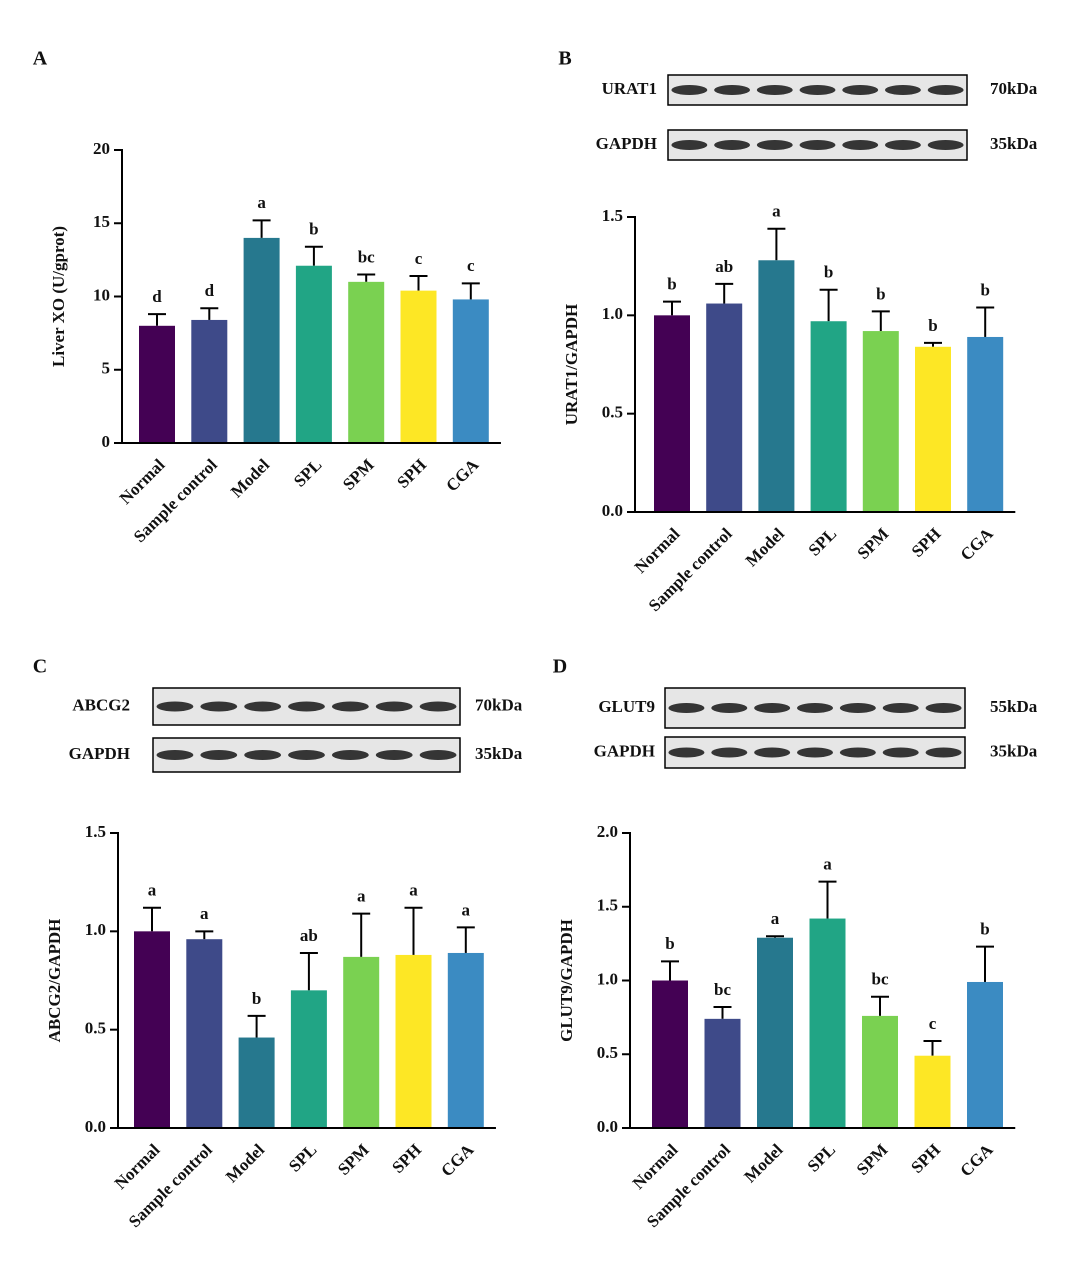 The height and width of the screenshot is (1277, 1080). I want to click on protein-label: GLUT9, so click(626, 706).